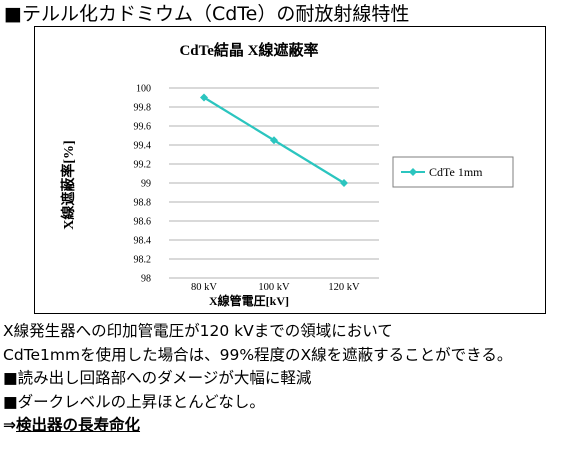 Image resolution: width=588 pixels, height=450 pixels. What do you see at coordinates (198, 331) in the screenshot?
I see `description-line-1: X線発生器への印加管電圧が120 kVまでの領域において` at bounding box center [198, 331].